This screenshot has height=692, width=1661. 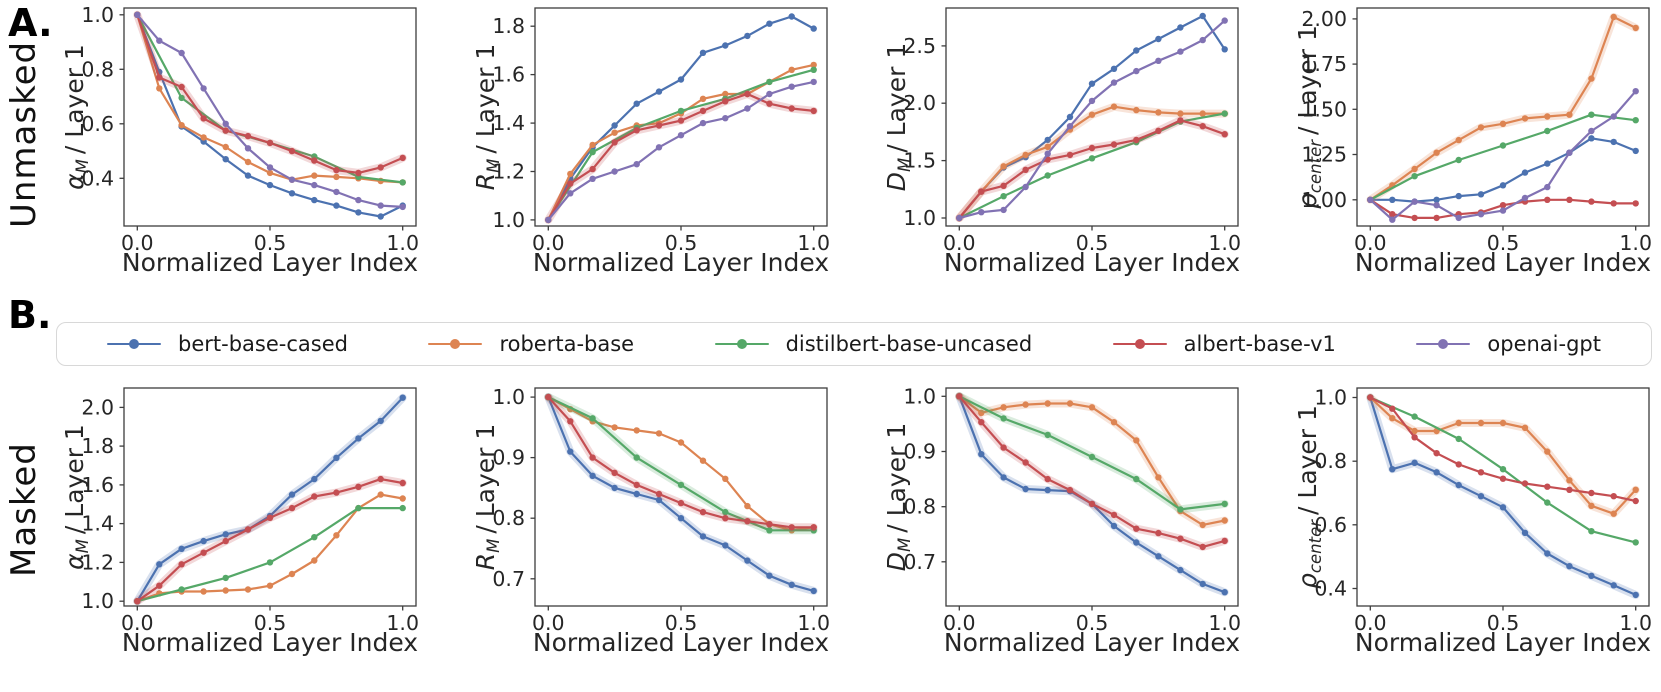 What do you see at coordinates (813, 623) in the screenshot?
I see `x-tick-label: 1.0` at bounding box center [813, 623].